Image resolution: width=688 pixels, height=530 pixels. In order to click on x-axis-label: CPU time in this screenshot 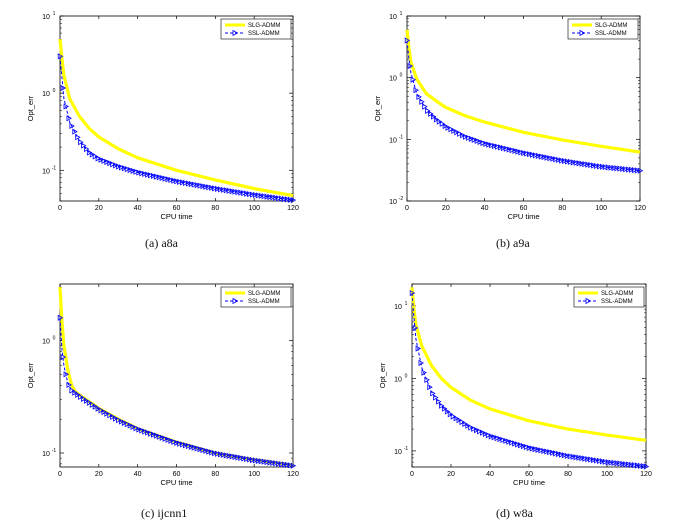, I will do `click(176, 216)`.